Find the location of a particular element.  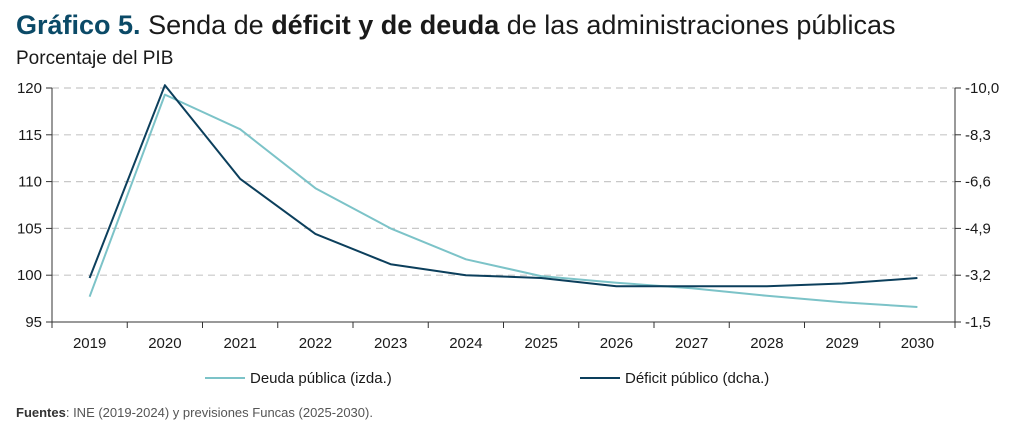

y-right-tick-label: -4,9 is located at coordinates (978, 228).